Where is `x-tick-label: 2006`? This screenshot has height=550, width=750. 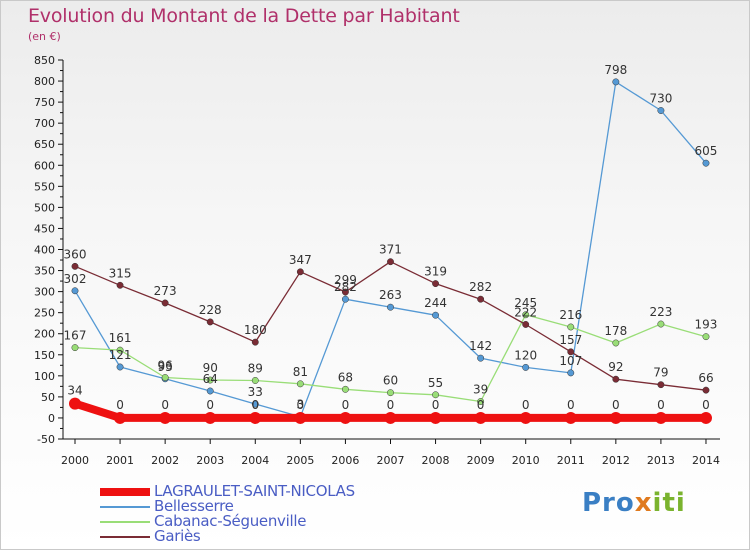
x-tick-label: 2006 is located at coordinates (345, 460).